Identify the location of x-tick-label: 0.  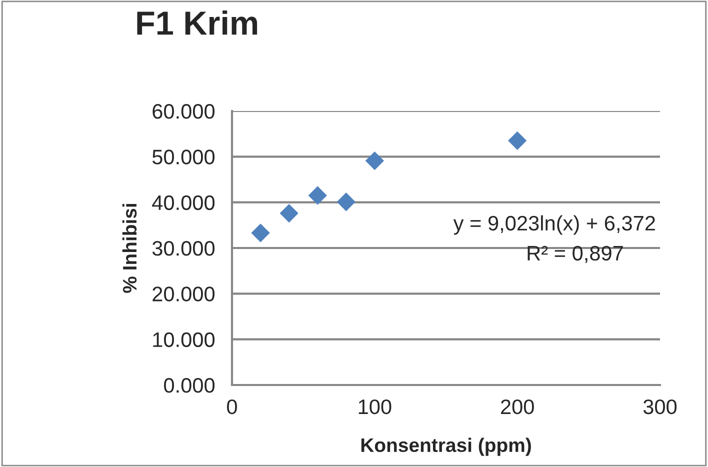
(232, 406).